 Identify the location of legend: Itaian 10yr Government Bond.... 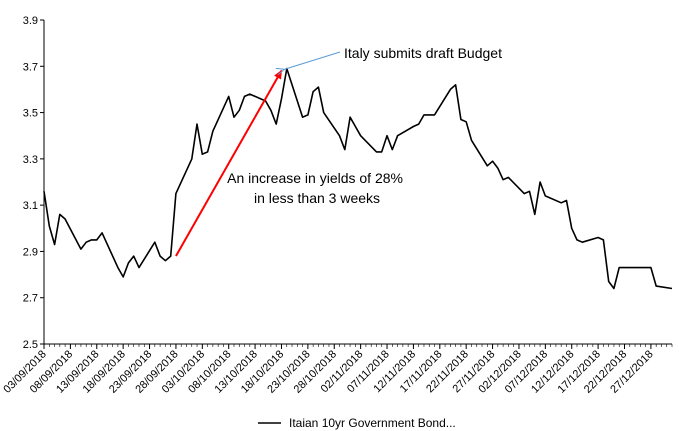
(357, 423).